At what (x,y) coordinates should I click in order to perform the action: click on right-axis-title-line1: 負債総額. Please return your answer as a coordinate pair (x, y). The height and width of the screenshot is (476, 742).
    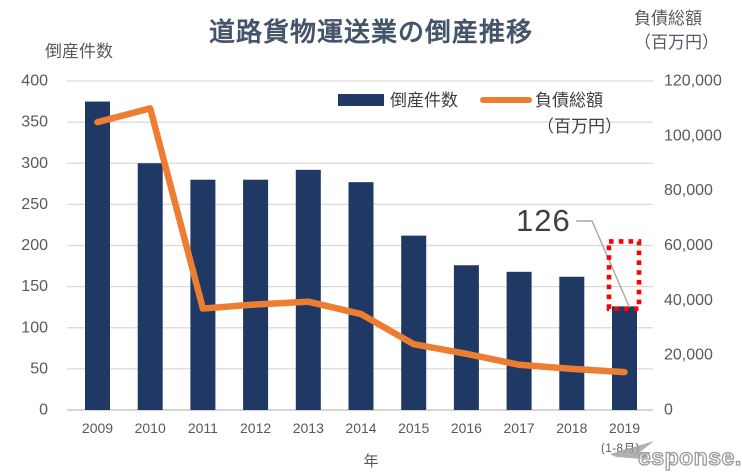
    Looking at the image, I should click on (668, 18).